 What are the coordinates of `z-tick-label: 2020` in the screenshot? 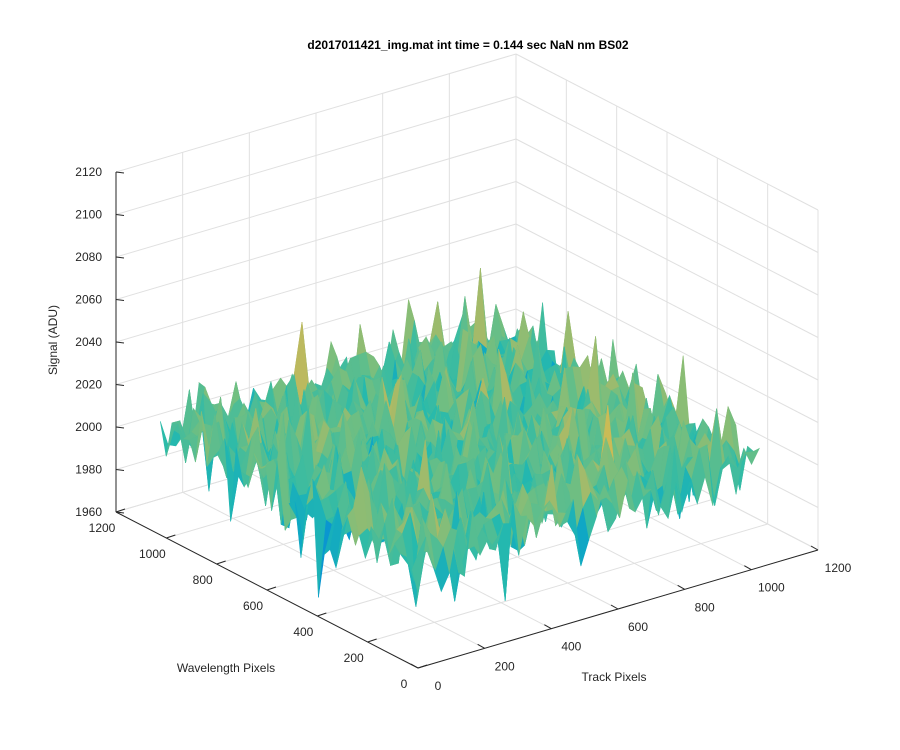 It's located at (88, 385).